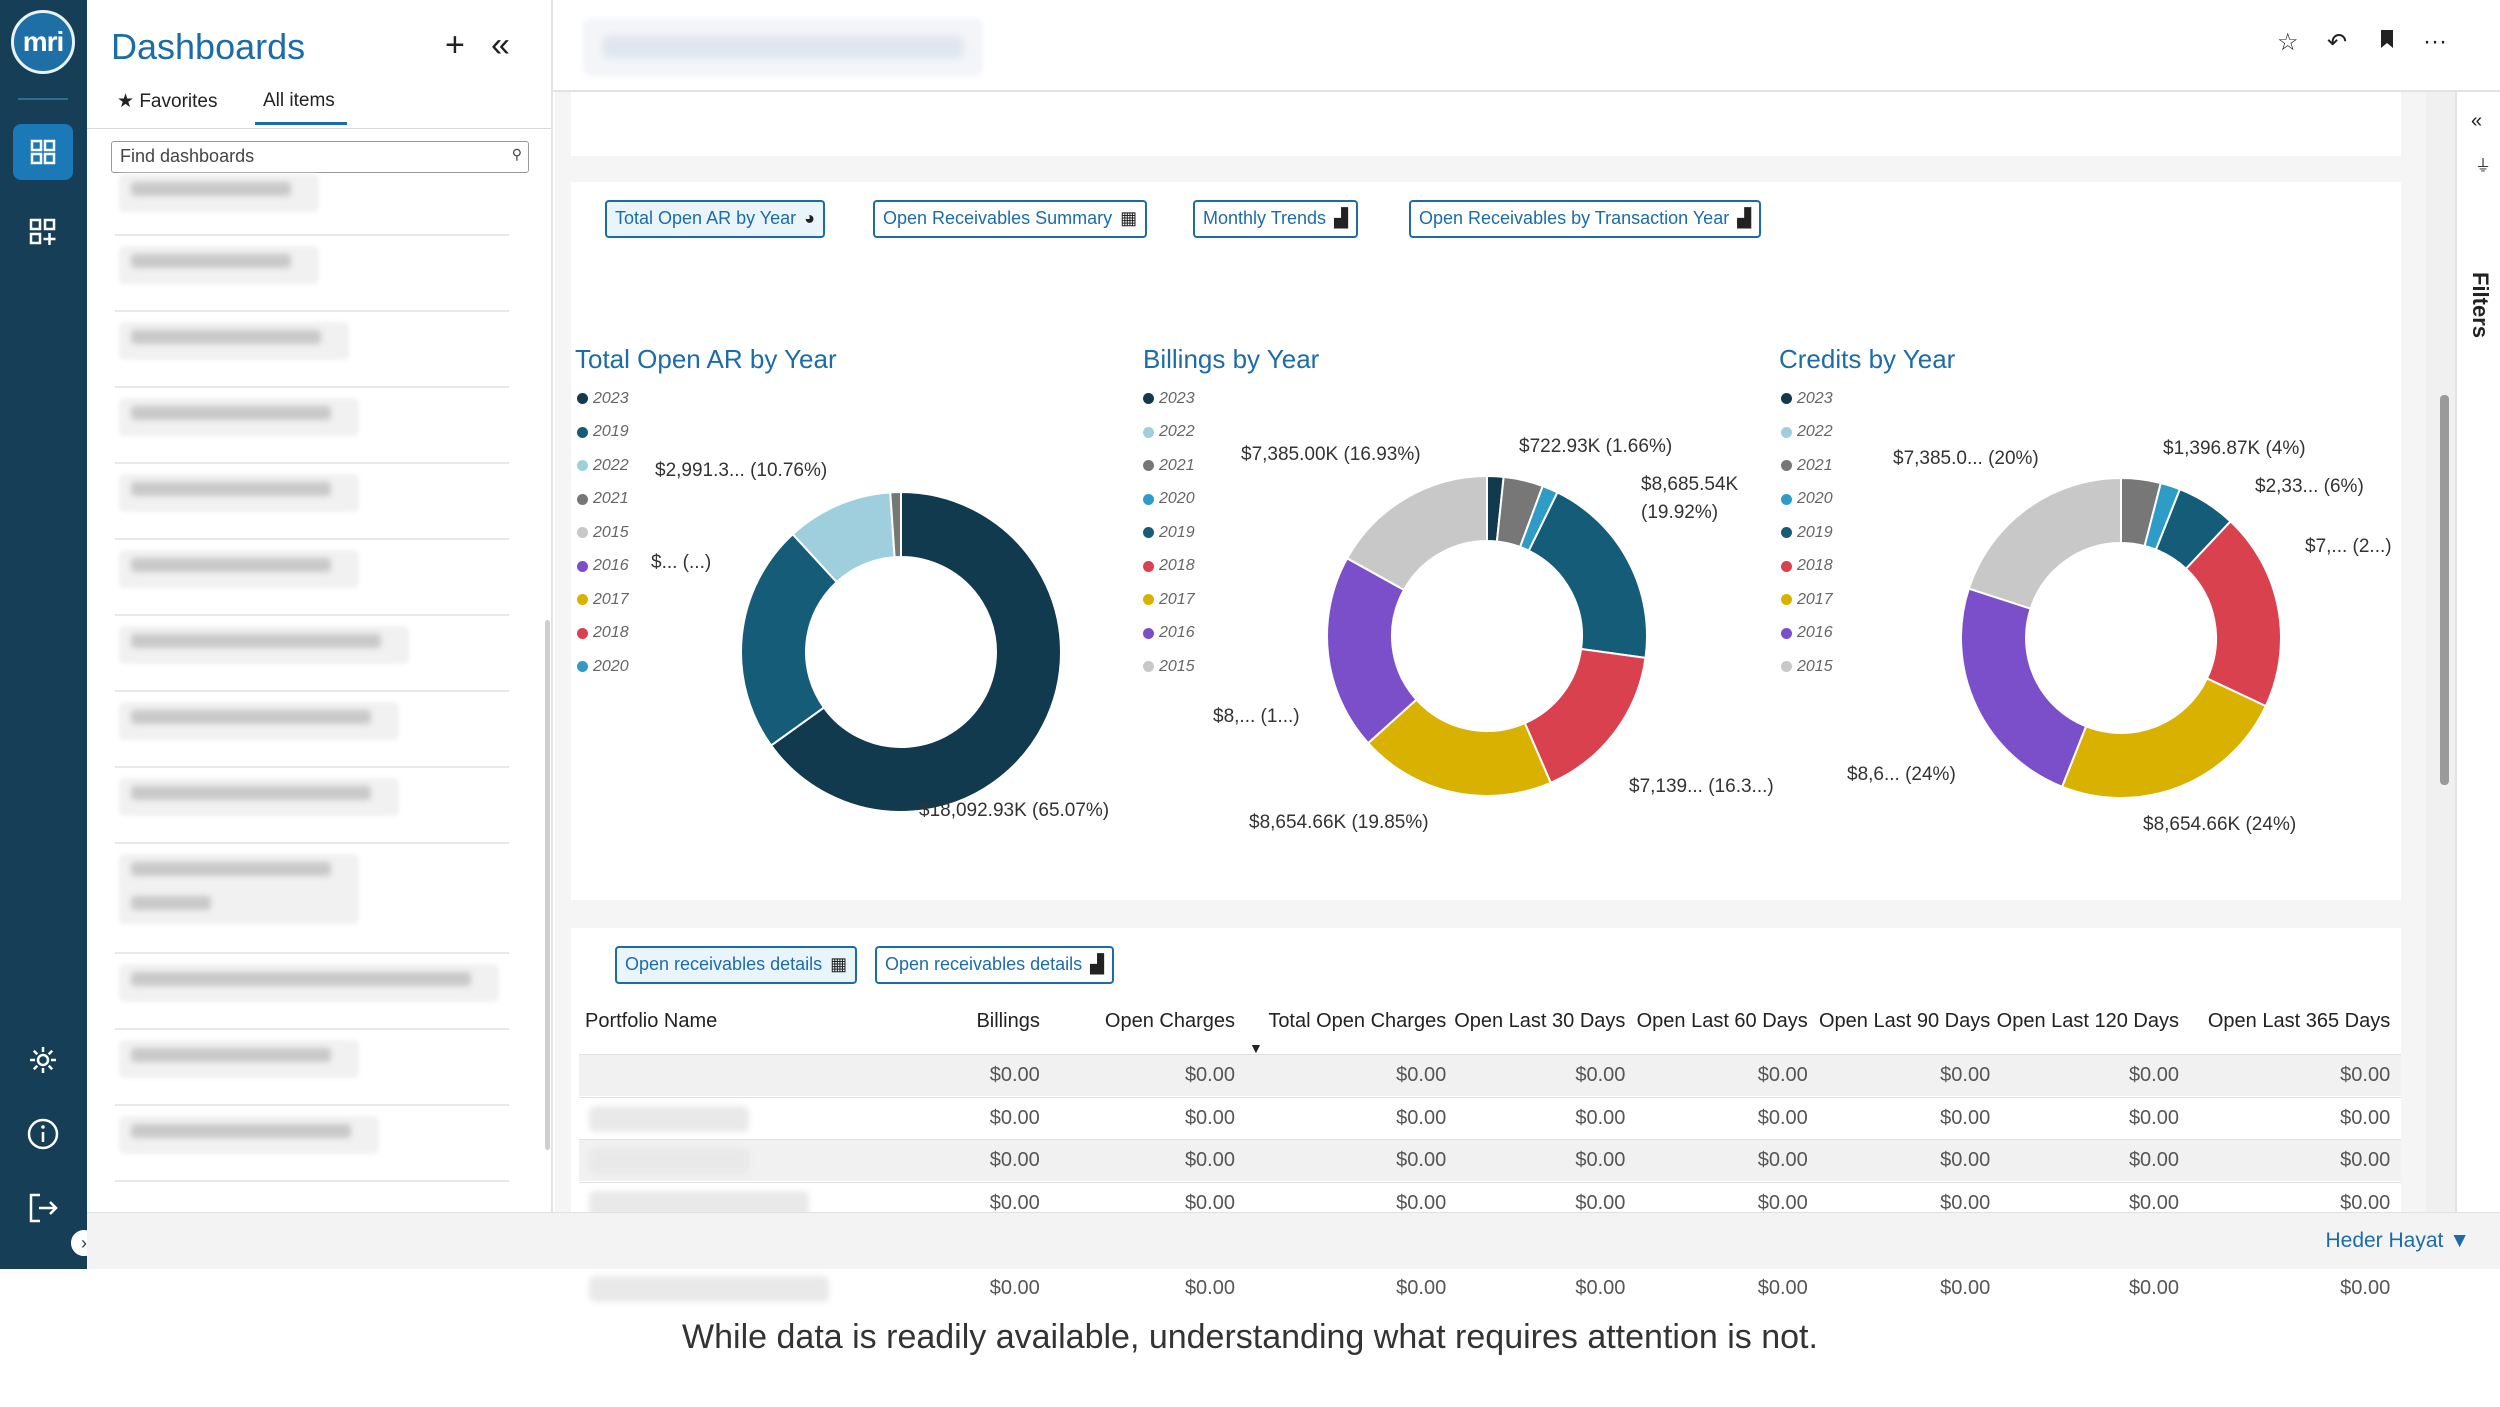 This screenshot has height=1407, width=2500. Describe the element at coordinates (2480, 305) in the screenshot. I see `filters-label: Filters` at that location.